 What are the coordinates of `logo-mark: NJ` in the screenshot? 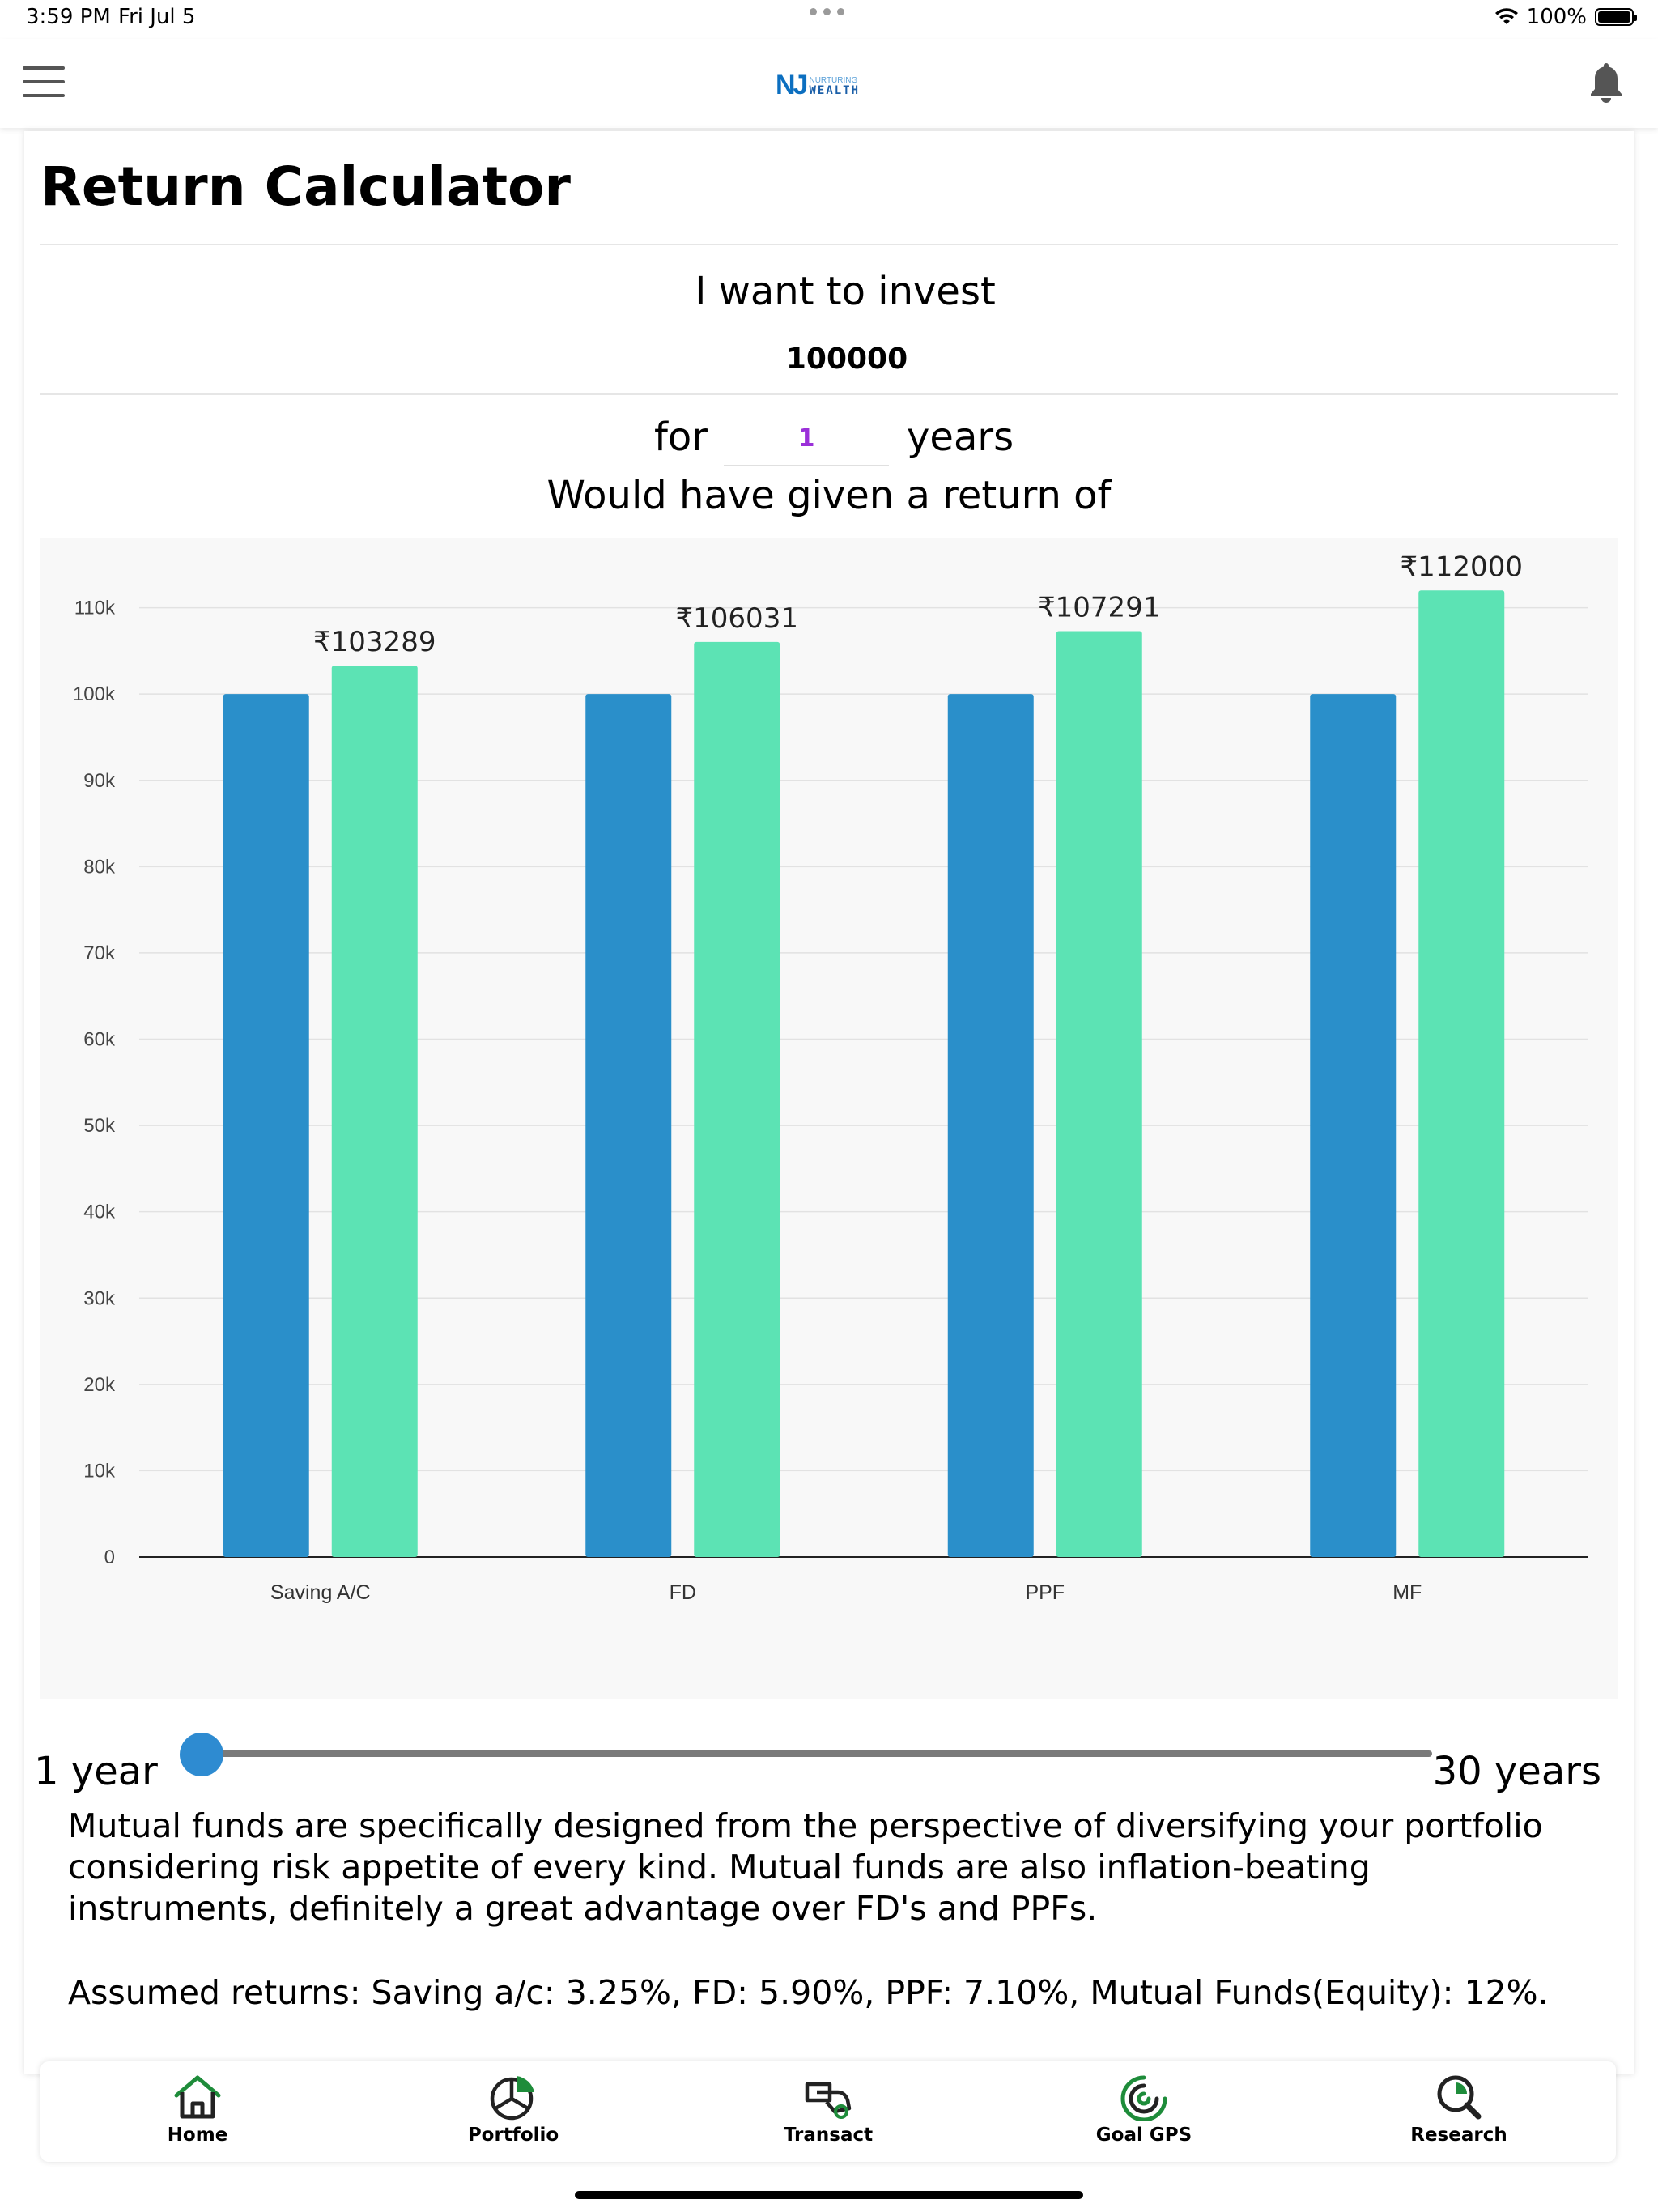 It's located at (792, 85).